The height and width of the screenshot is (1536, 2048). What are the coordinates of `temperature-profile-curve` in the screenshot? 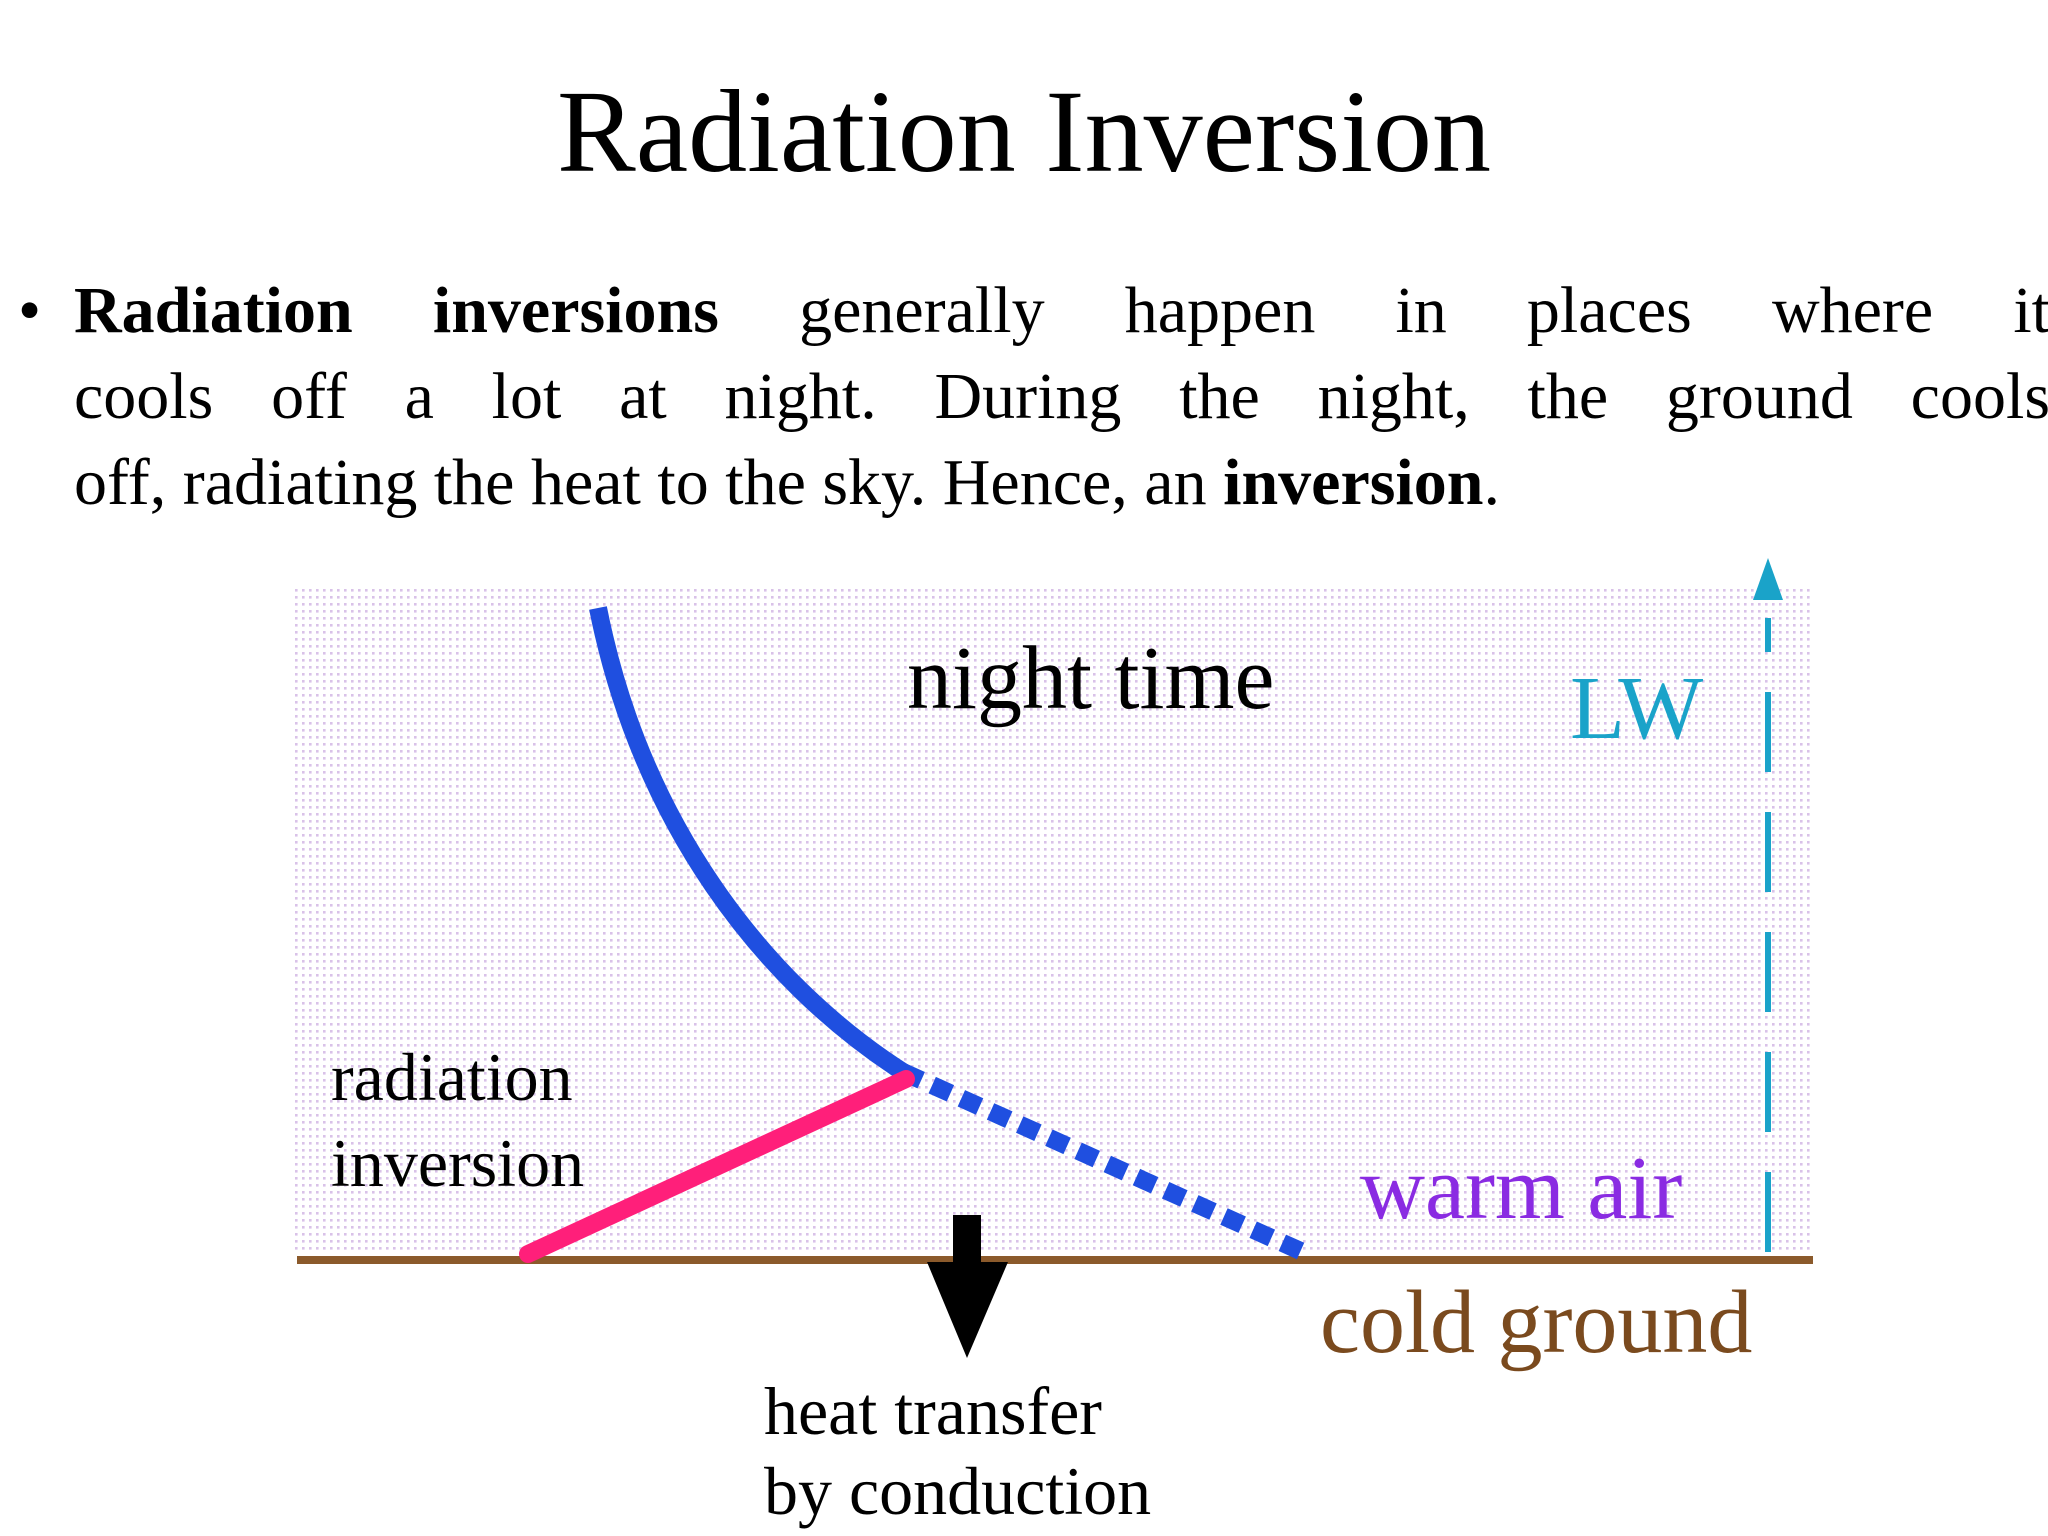 It's located at (748, 843).